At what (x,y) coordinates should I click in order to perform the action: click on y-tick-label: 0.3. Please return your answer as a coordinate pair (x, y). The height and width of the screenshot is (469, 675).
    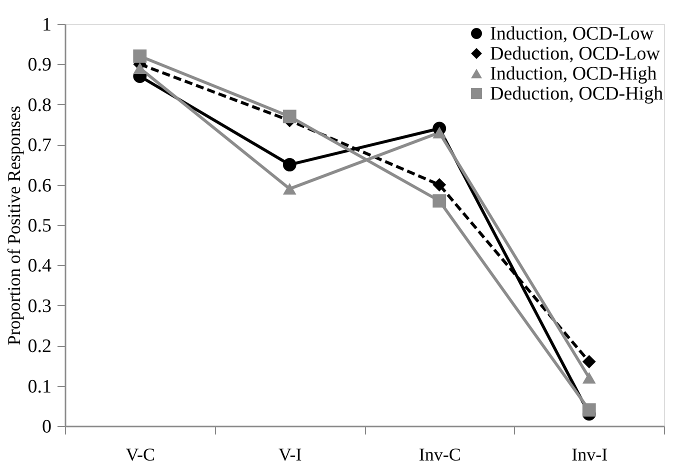
    Looking at the image, I should click on (40, 306).